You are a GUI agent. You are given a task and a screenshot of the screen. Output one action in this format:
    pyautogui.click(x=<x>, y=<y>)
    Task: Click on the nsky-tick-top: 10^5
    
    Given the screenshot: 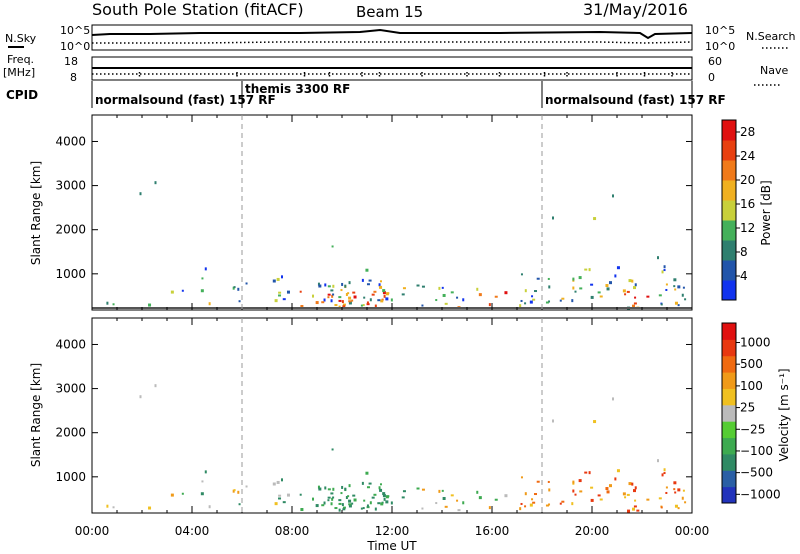 What is the action you would take?
    pyautogui.click(x=75, y=30)
    